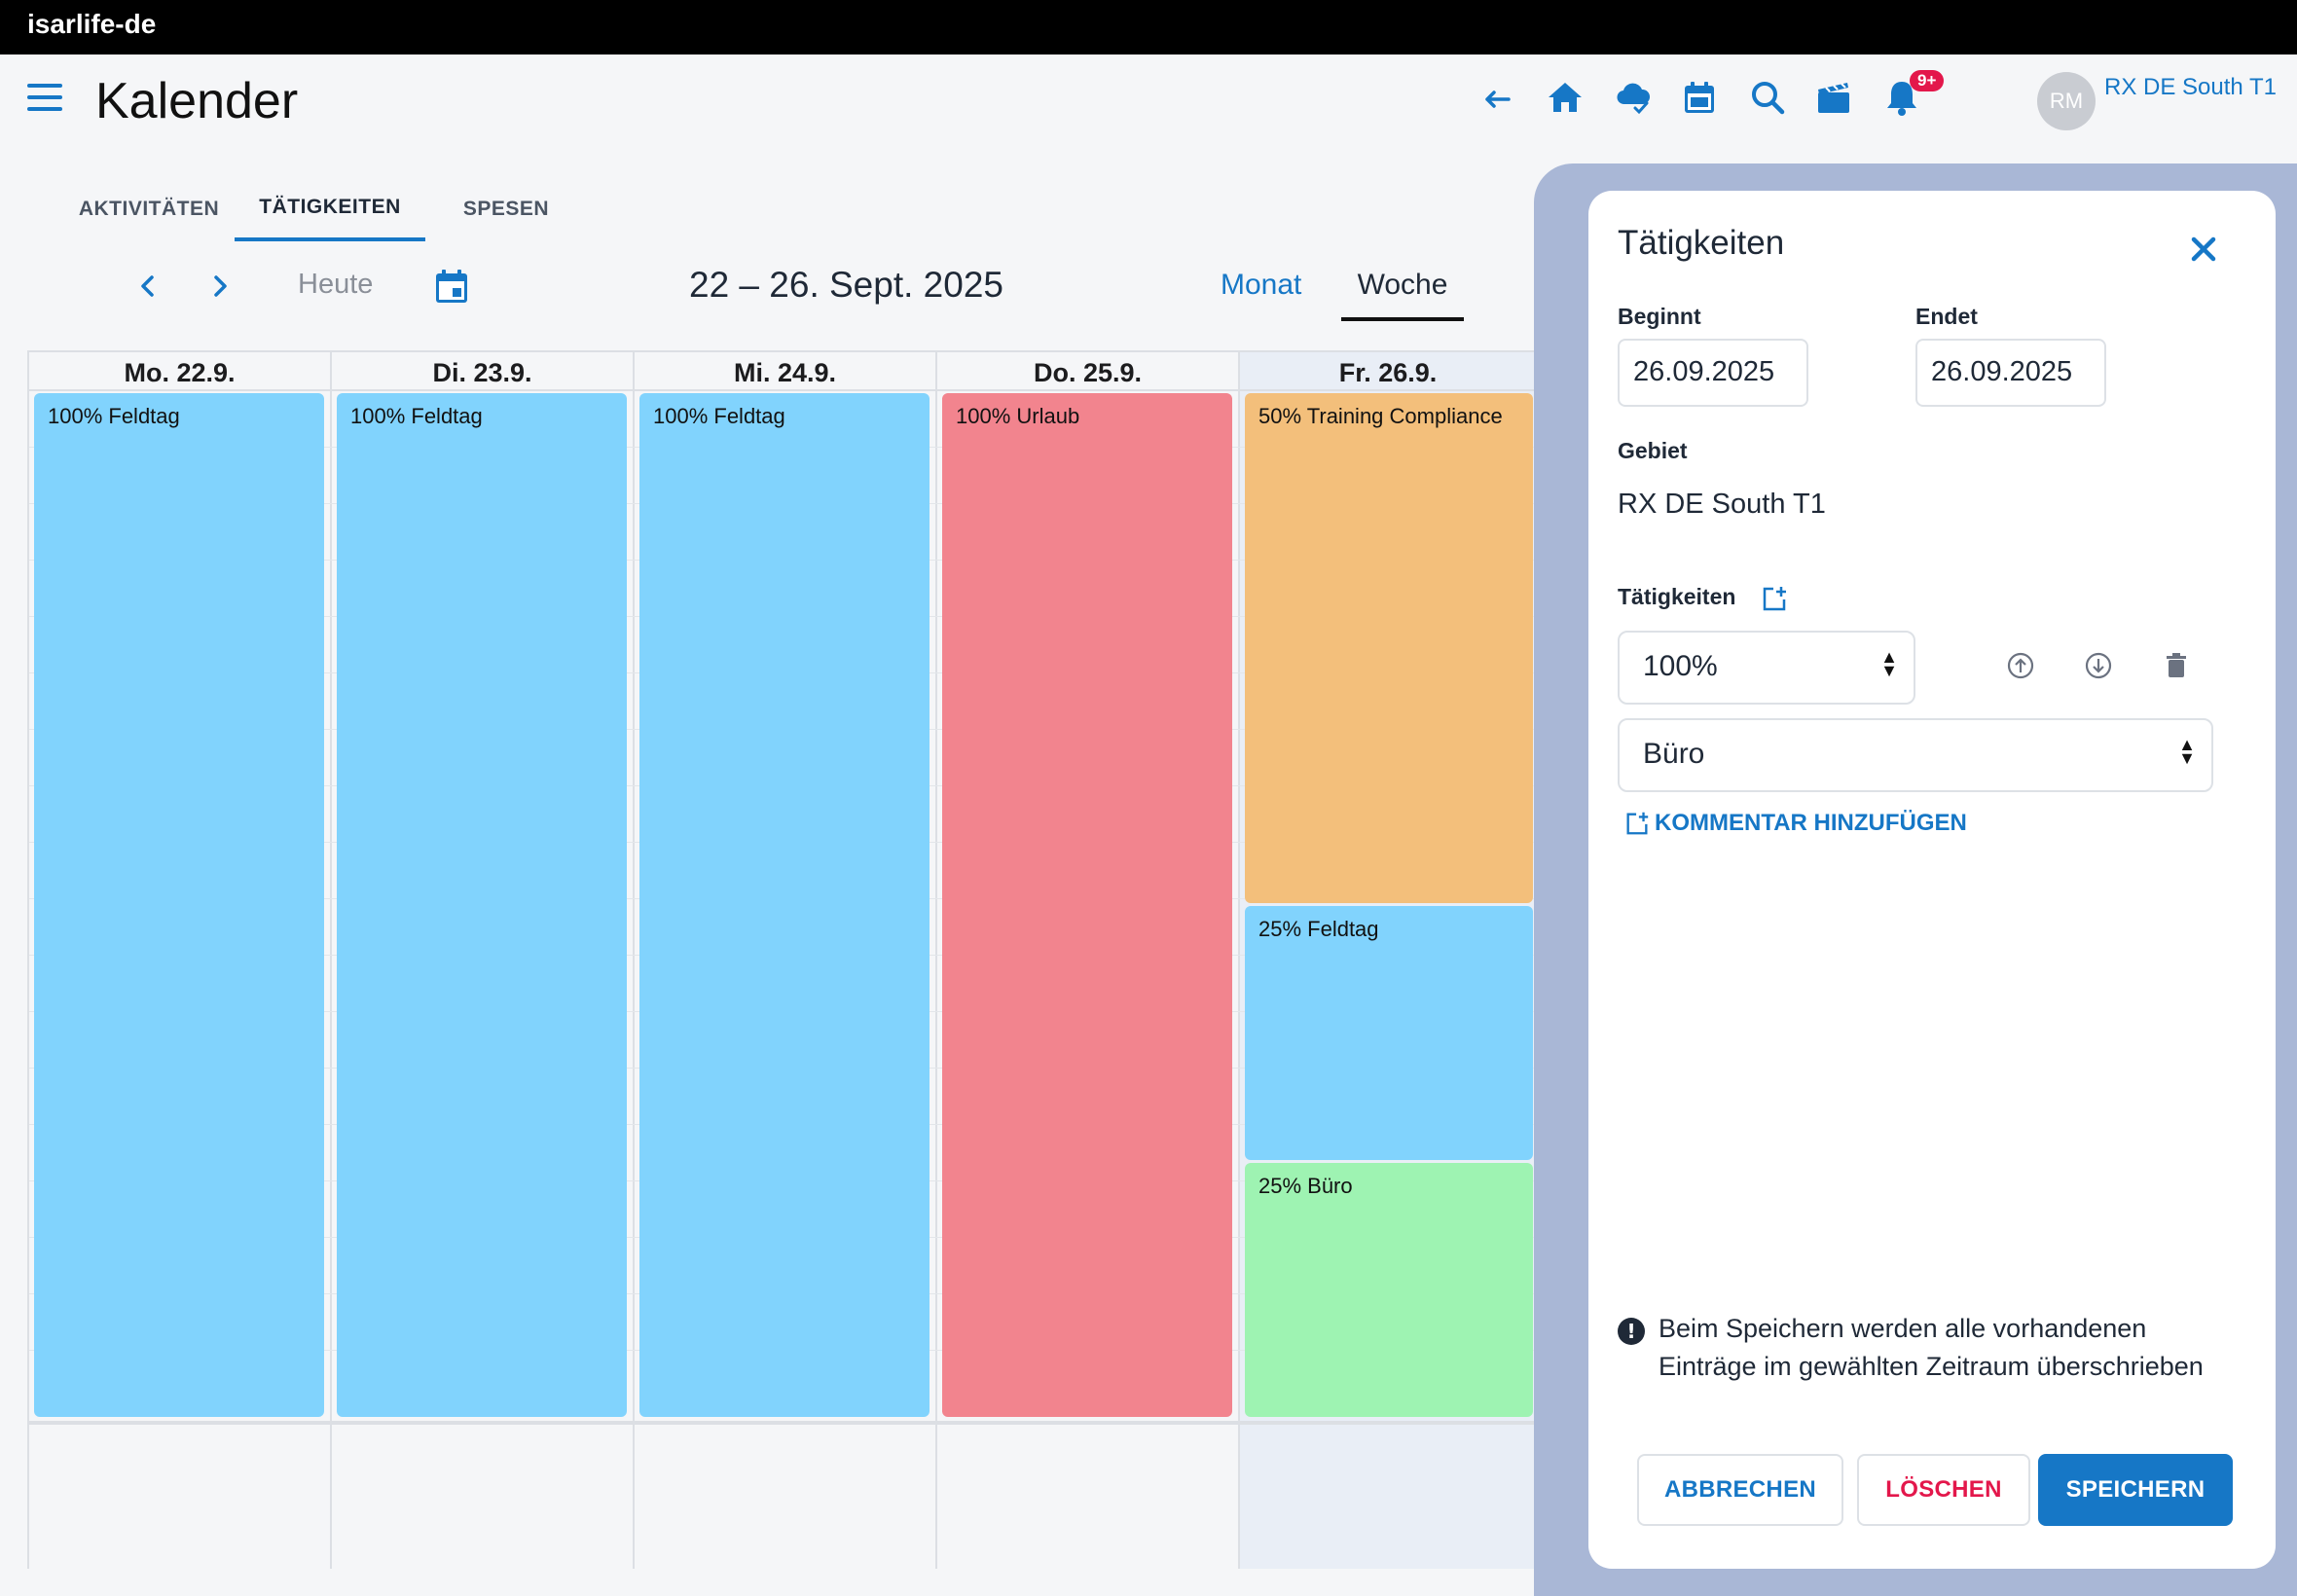  Describe the element at coordinates (1927, 80) in the screenshot. I see `notification-badge: 9+` at that location.